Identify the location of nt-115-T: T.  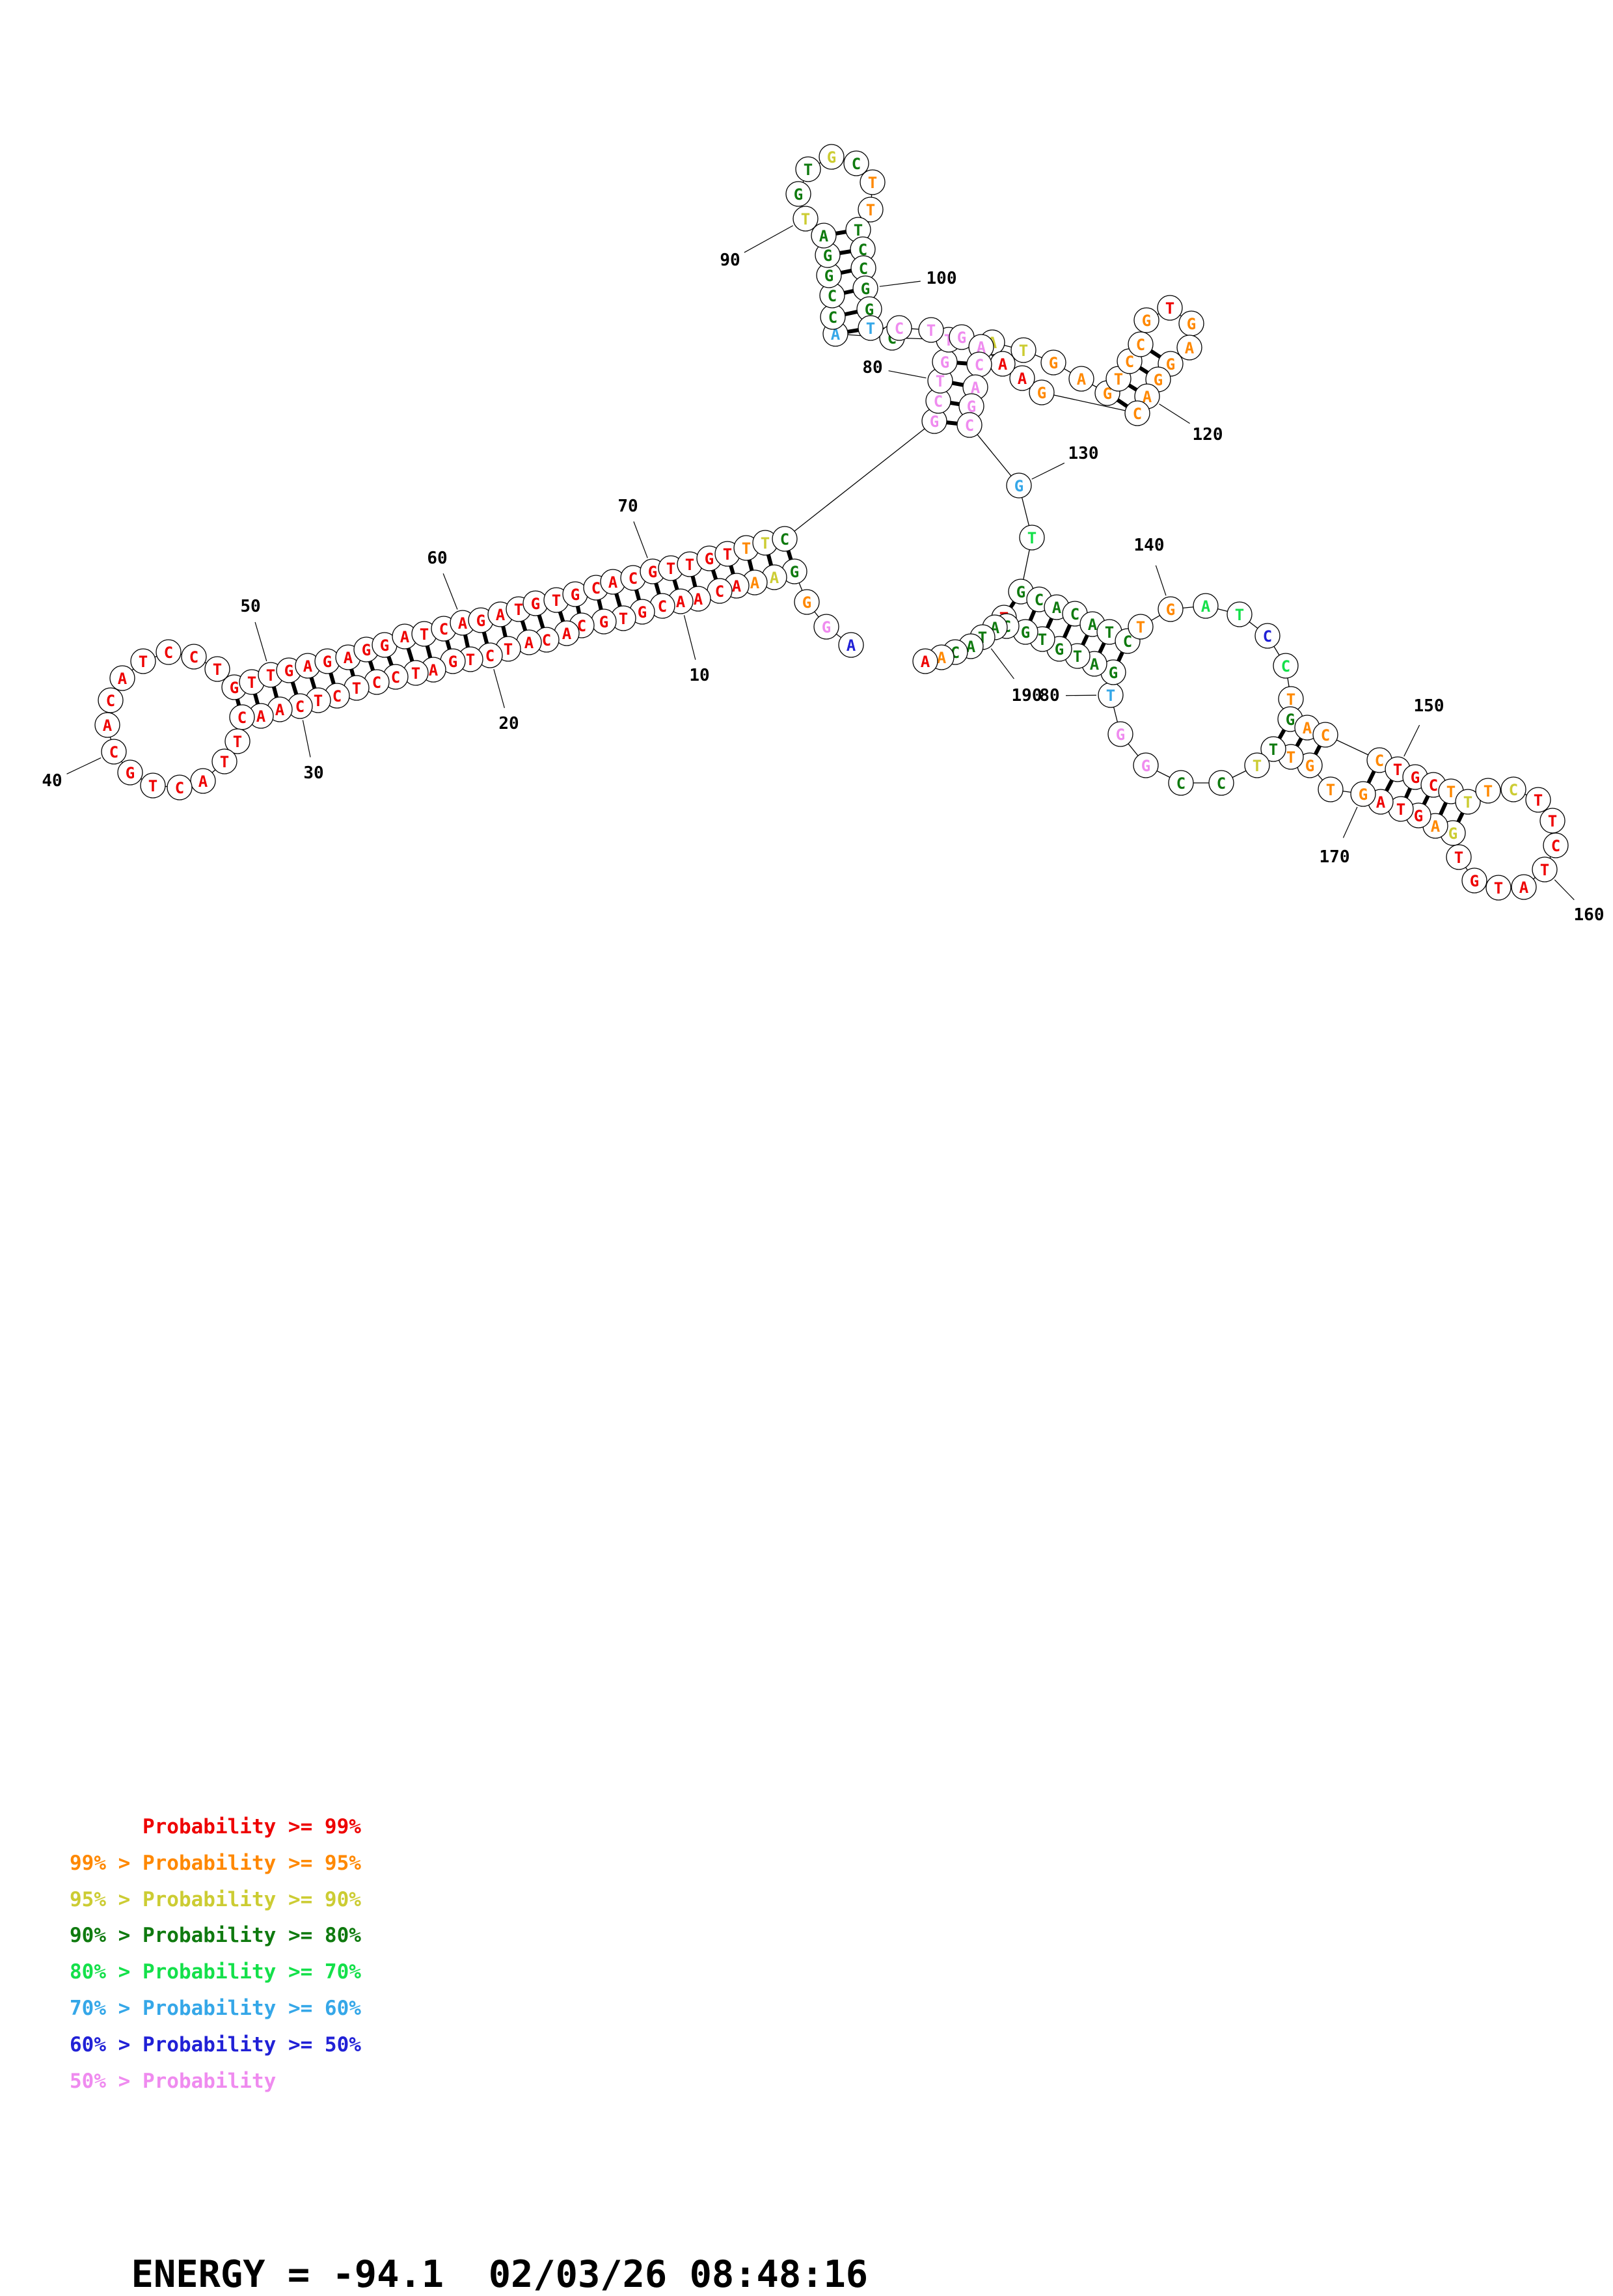
(1170, 308).